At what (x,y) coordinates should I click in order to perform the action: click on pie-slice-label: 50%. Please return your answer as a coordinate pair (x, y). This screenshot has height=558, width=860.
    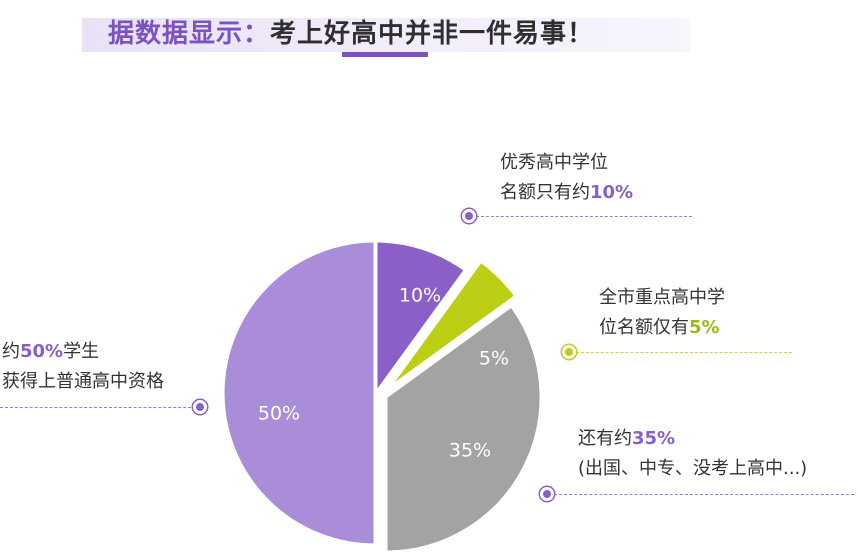
    Looking at the image, I should click on (279, 414).